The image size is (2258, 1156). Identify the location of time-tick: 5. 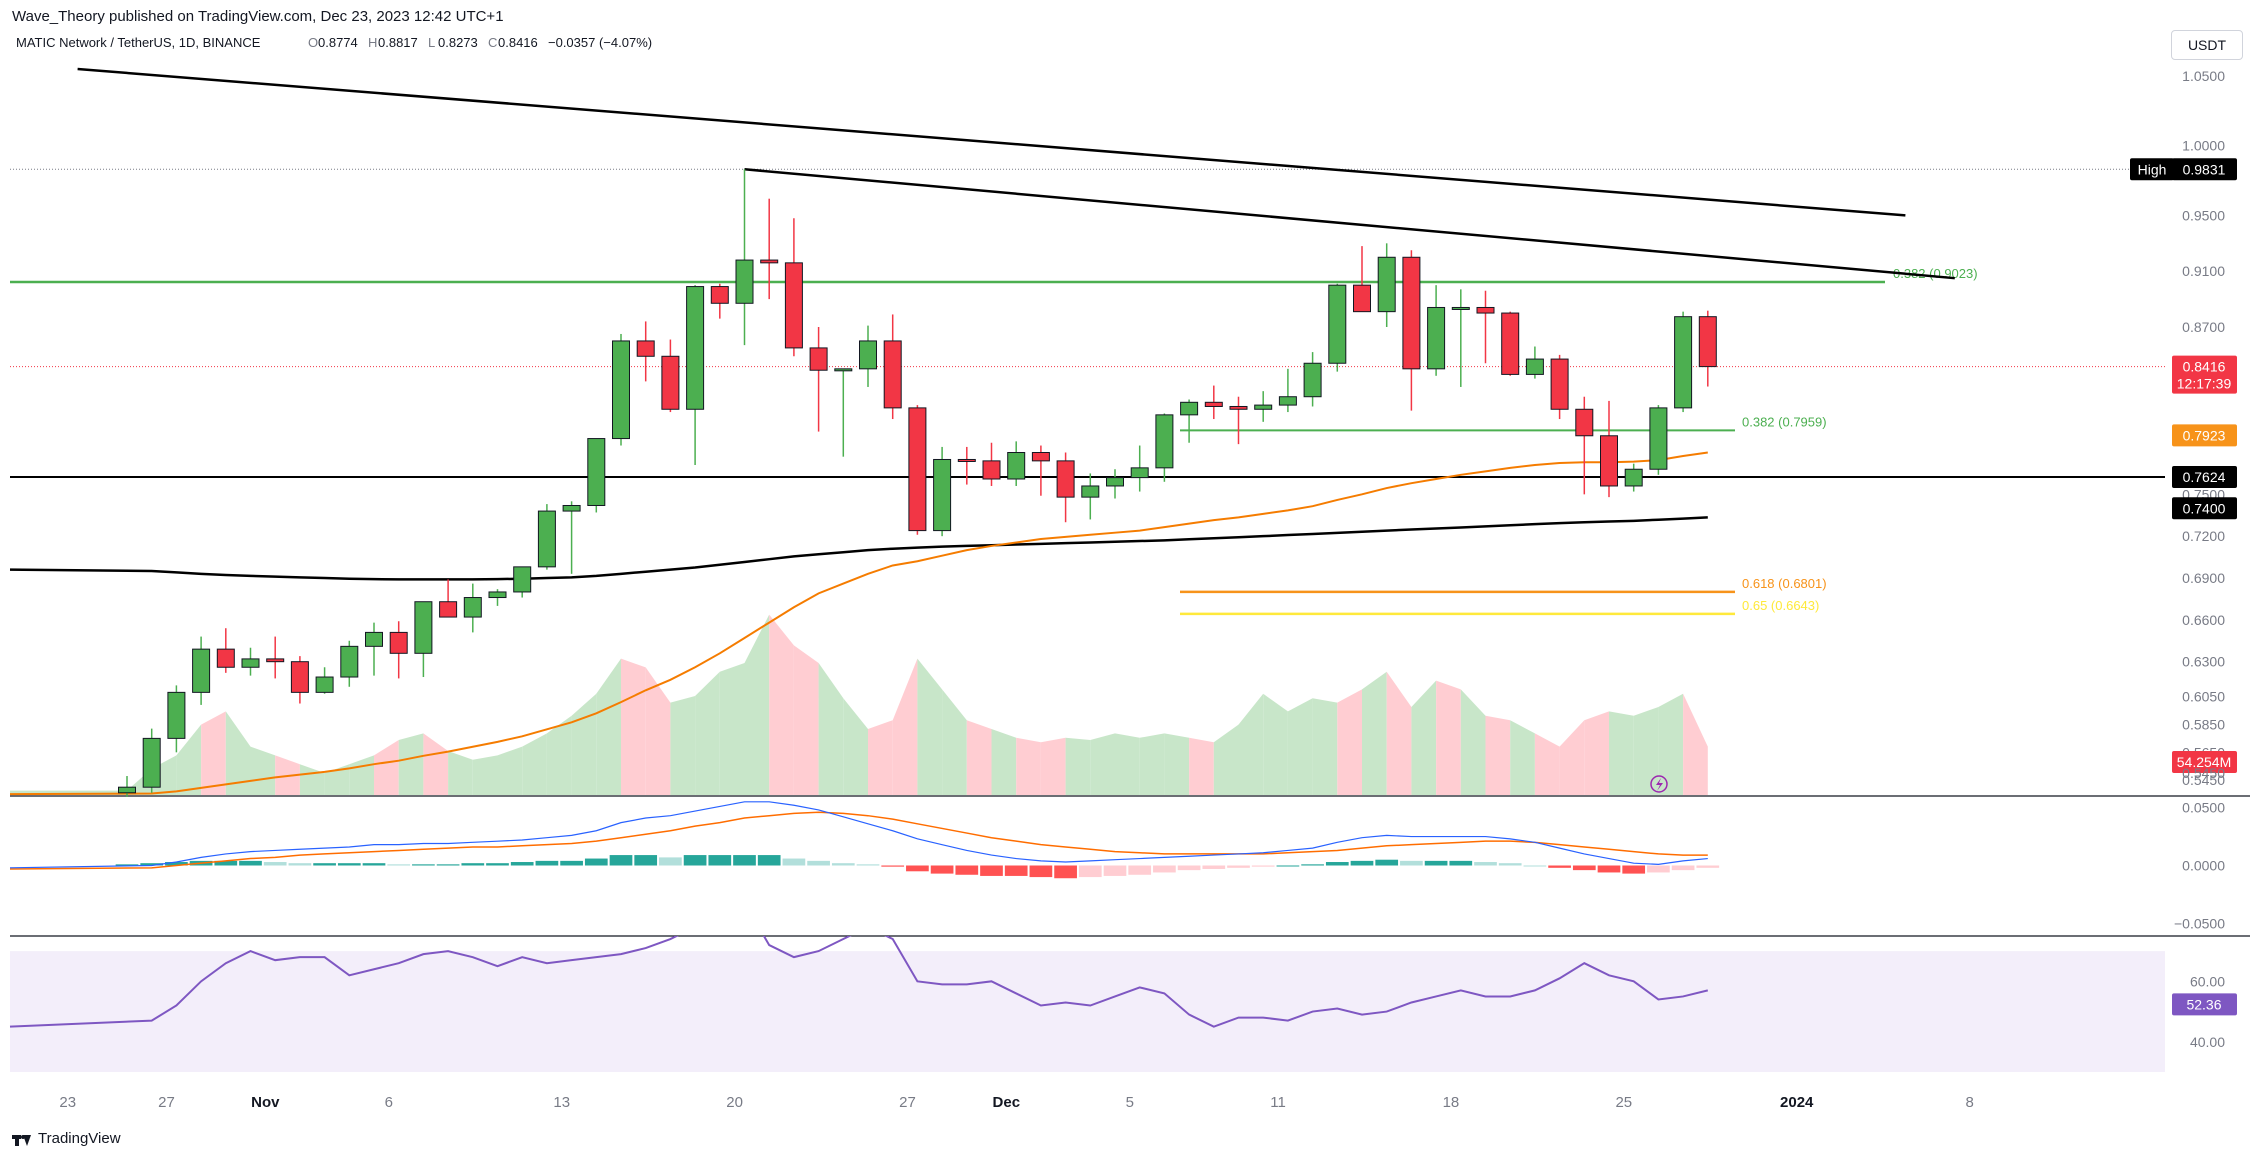
(1130, 1102).